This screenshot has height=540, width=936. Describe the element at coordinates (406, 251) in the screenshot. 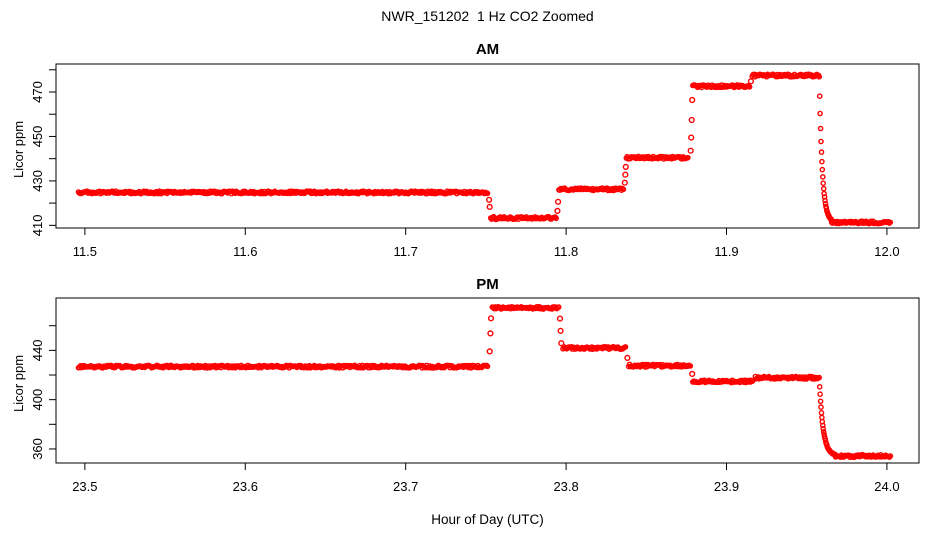

I see `x-tick-label: 11.7` at that location.